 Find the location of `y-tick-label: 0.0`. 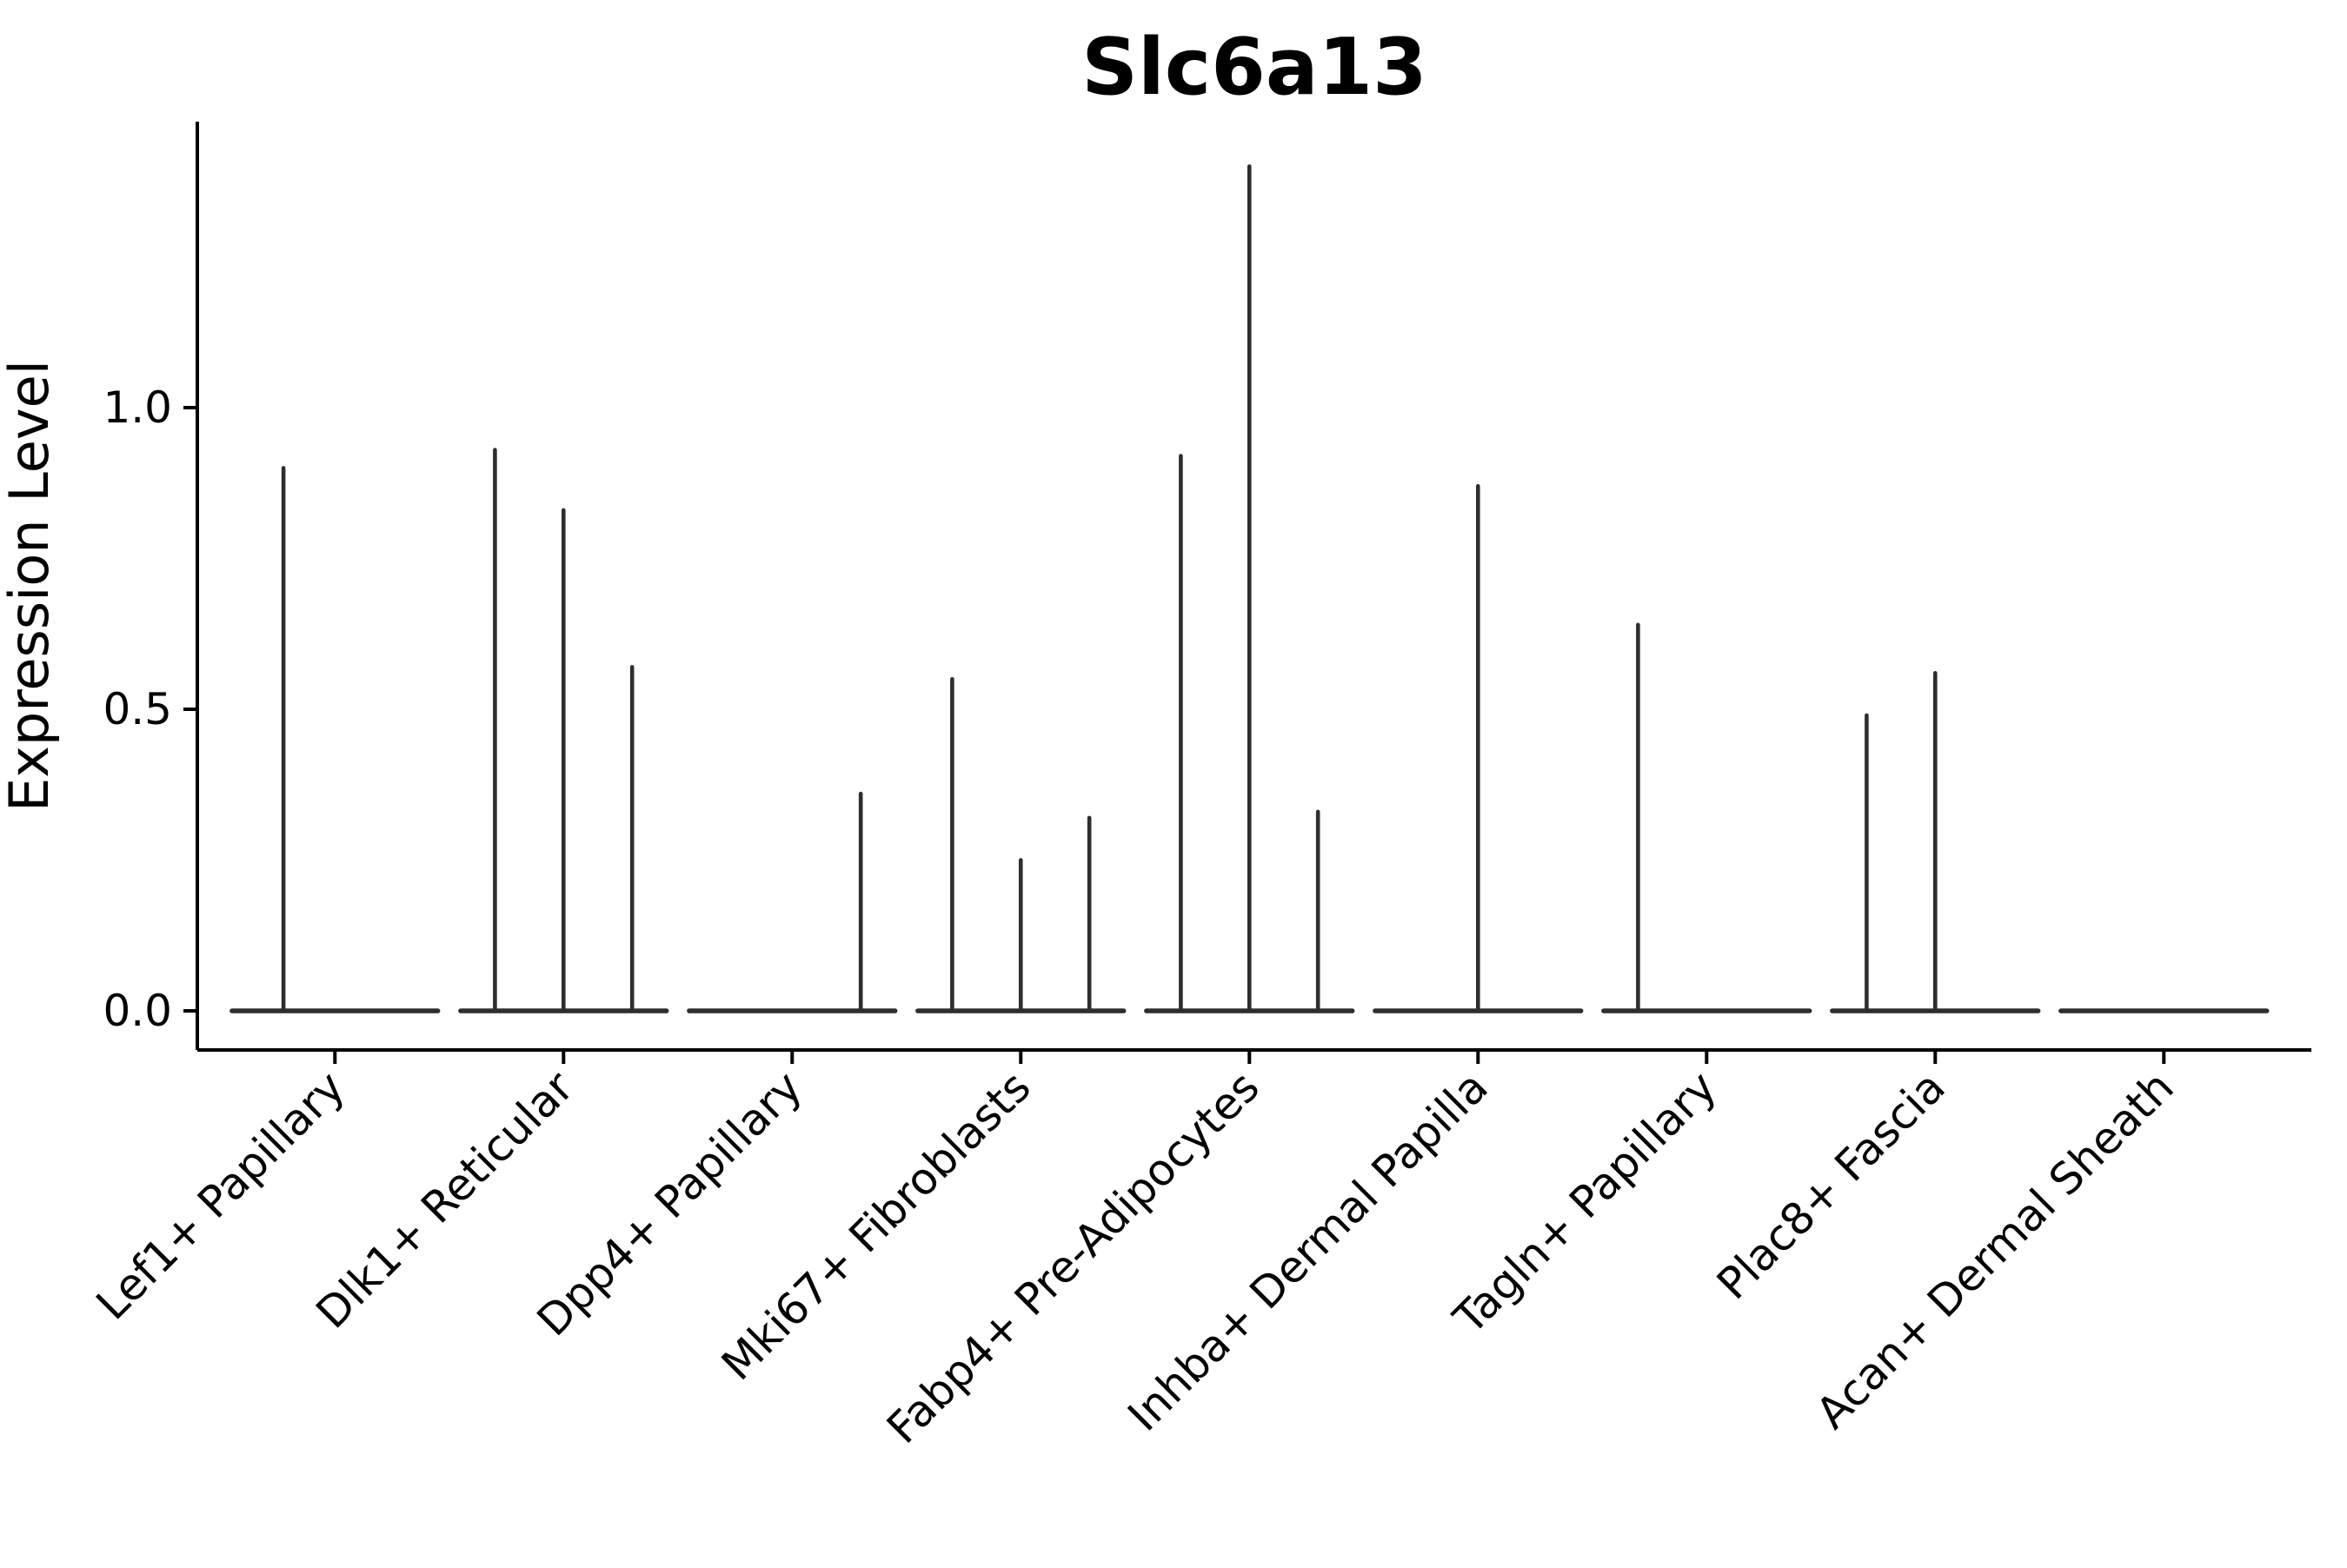

y-tick-label: 0.0 is located at coordinates (137, 1011).